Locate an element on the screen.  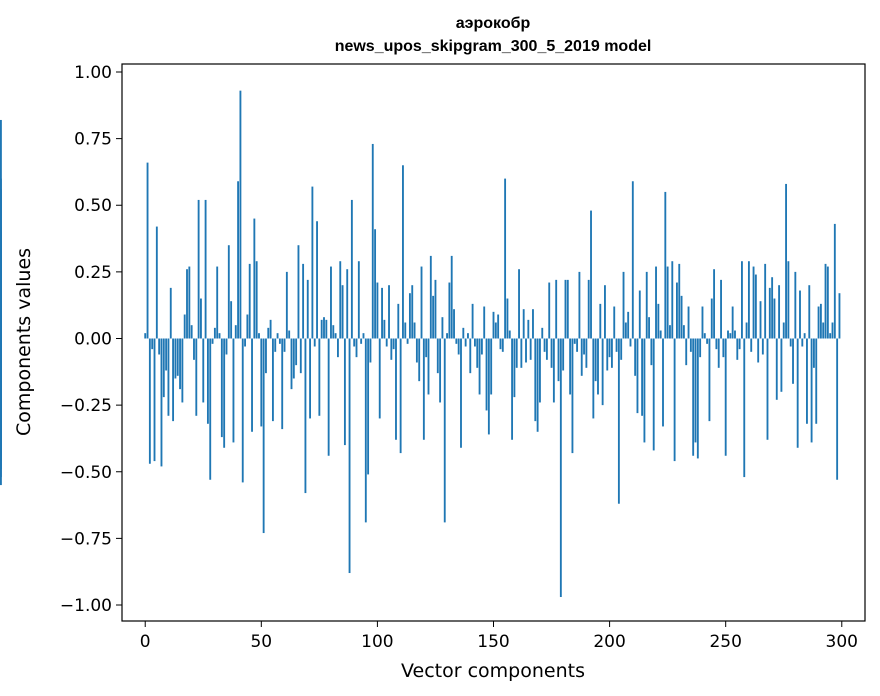
y-tick-label: 1.00 is located at coordinates (93, 73).